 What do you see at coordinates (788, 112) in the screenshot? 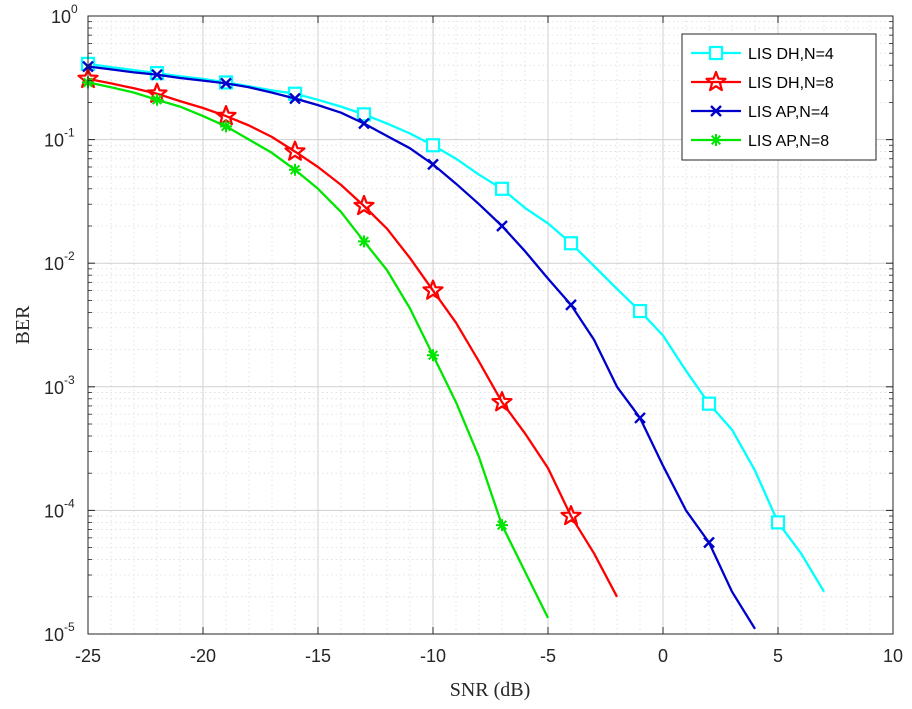
I see `legend-label: LIS AP,N=4` at bounding box center [788, 112].